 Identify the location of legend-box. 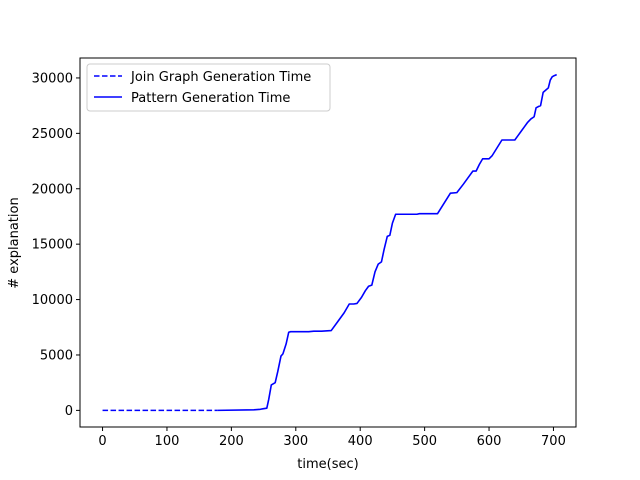
(208, 87).